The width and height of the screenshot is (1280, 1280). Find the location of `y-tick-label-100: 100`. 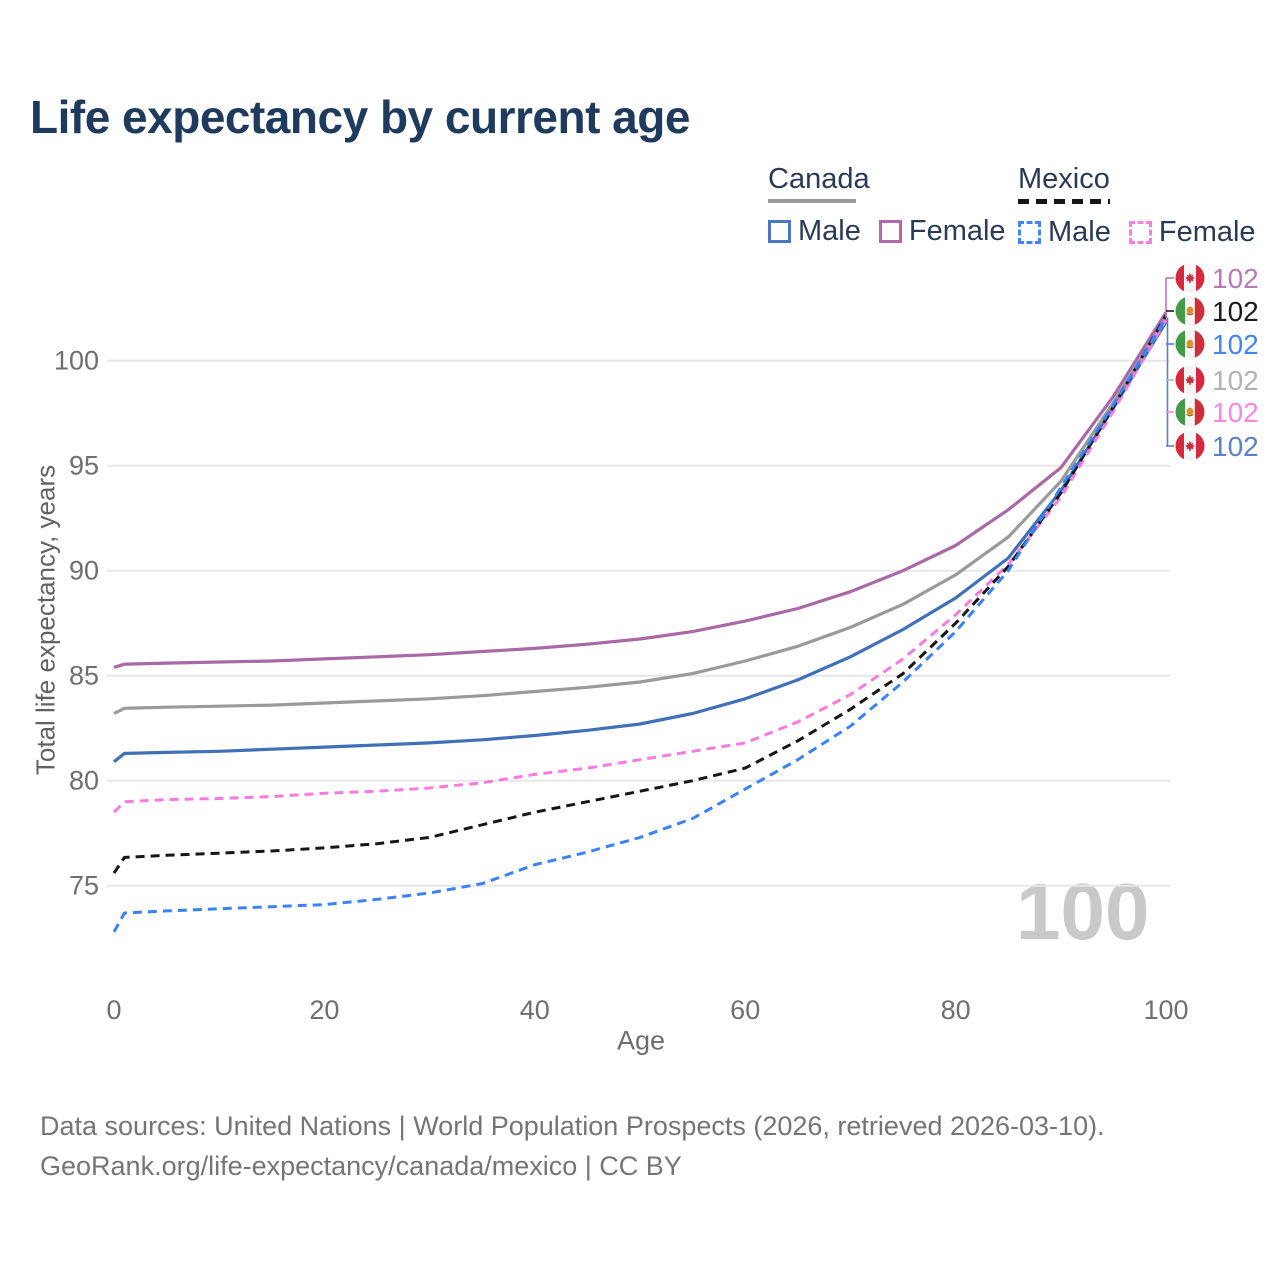

y-tick-label-100: 100 is located at coordinates (76, 361).